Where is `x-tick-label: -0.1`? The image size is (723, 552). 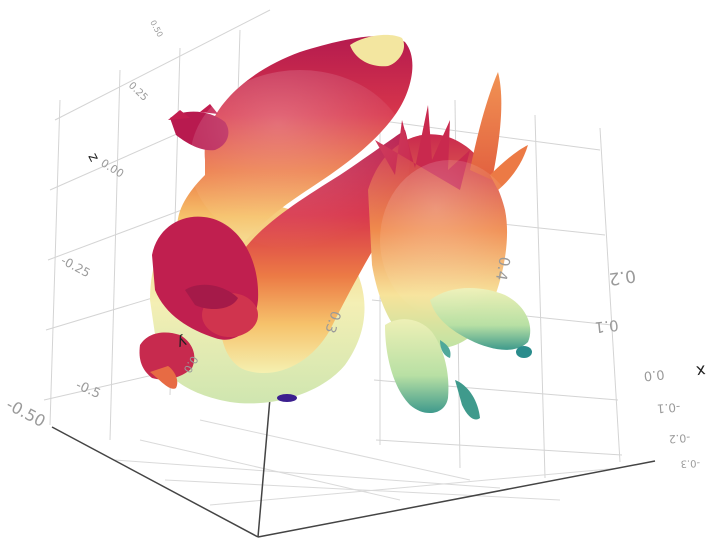
x-tick-label: -0.1 is located at coordinates (668, 408).